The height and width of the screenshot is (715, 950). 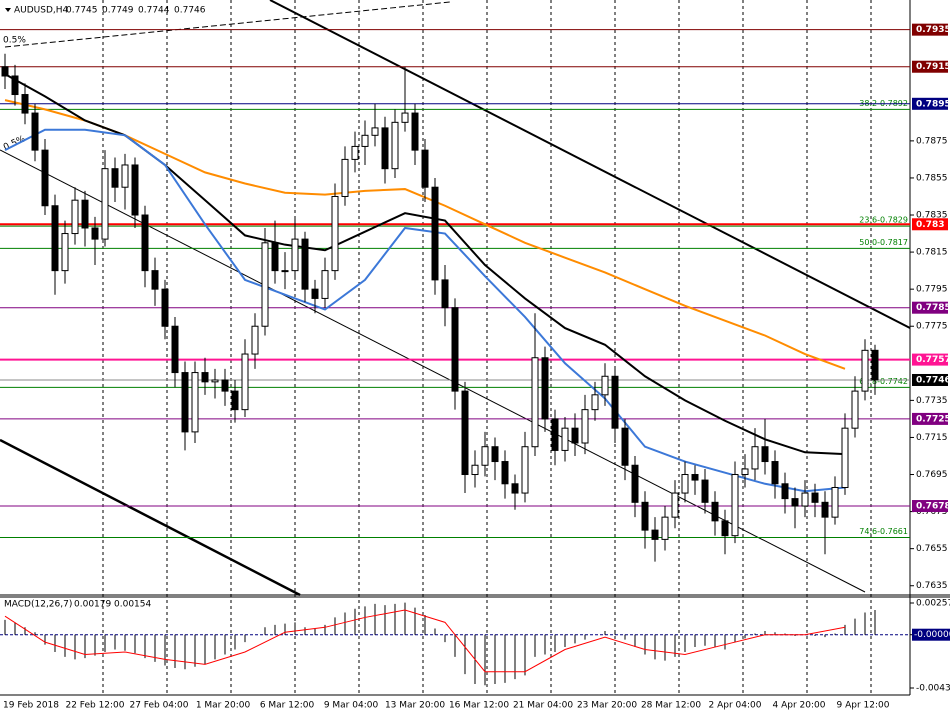 I want to click on x-tick-label: 4 Apr 20:00, so click(x=799, y=706).